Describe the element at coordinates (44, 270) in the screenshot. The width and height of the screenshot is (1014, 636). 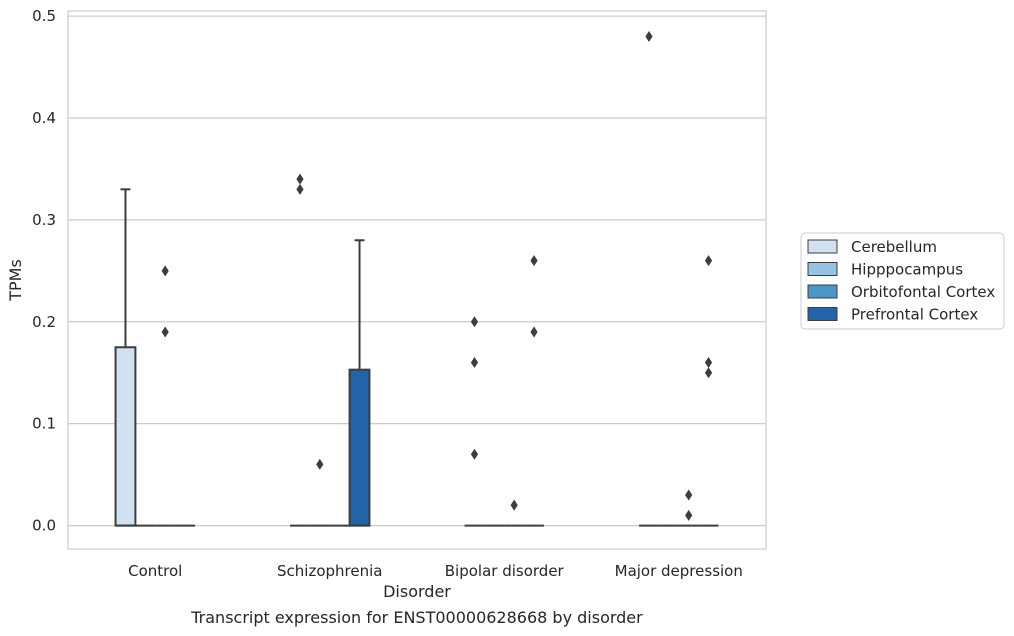
I see `y-axis-ticks: 0.0 0.1 0.2 0.3 0.4 0.5` at that location.